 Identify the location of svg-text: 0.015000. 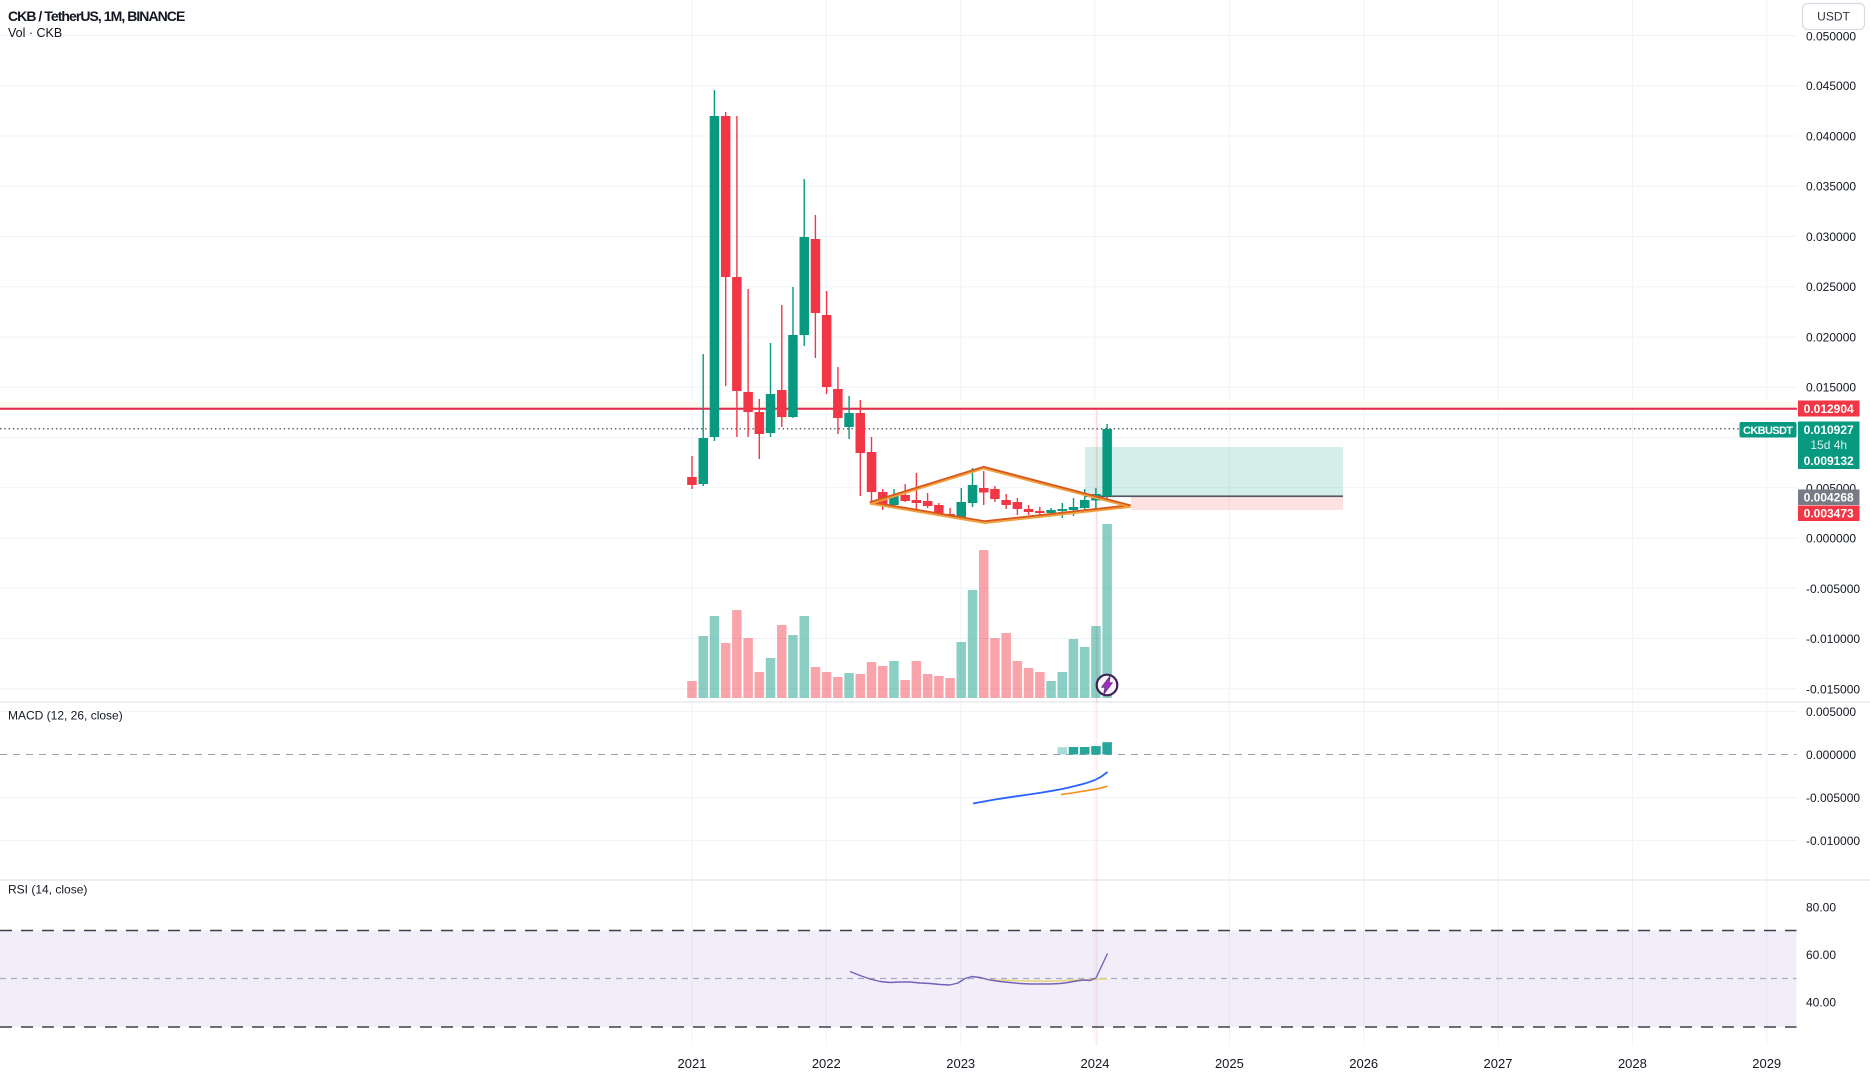
(1831, 388).